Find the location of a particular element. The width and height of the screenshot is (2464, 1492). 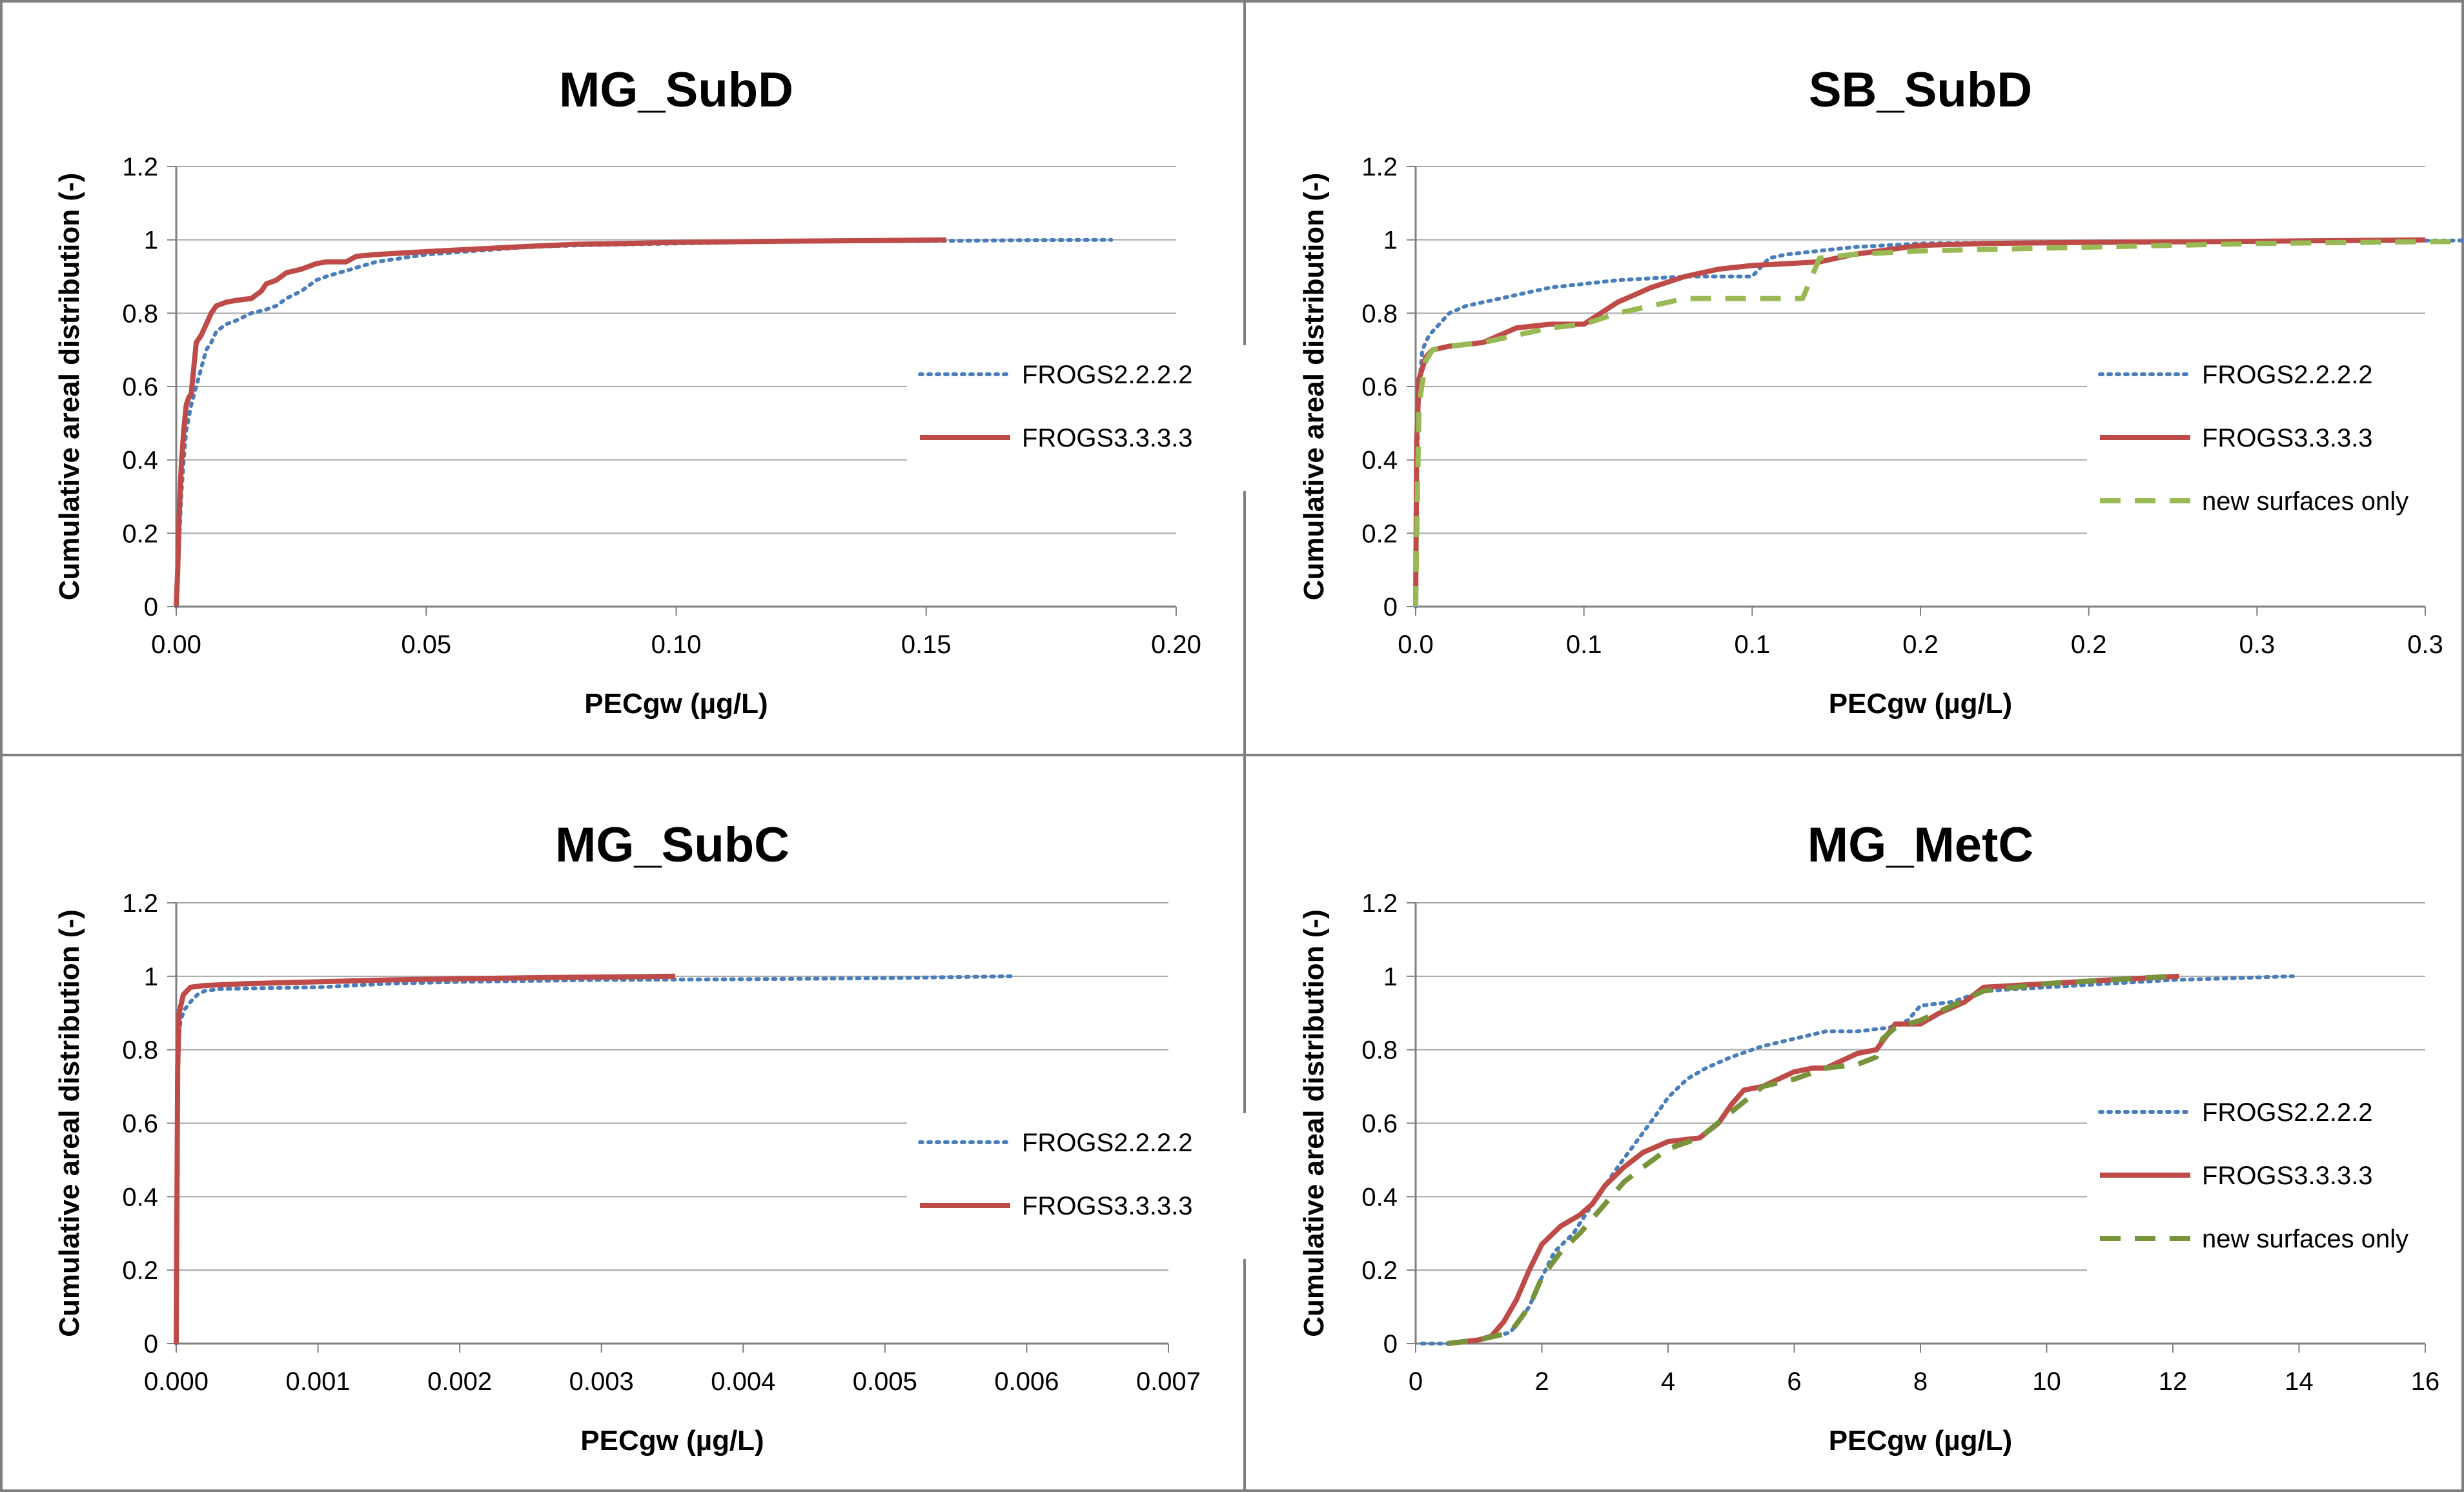

x-tick-label: 12 is located at coordinates (2173, 1381).